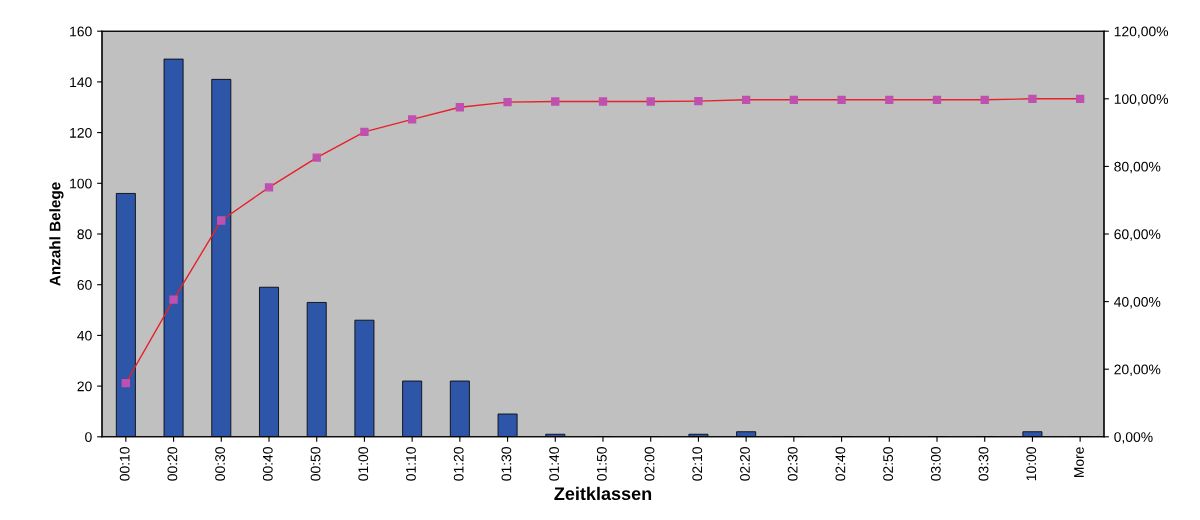  What do you see at coordinates (458, 464) in the screenshot?
I see `x-tick-label: 01:20` at bounding box center [458, 464].